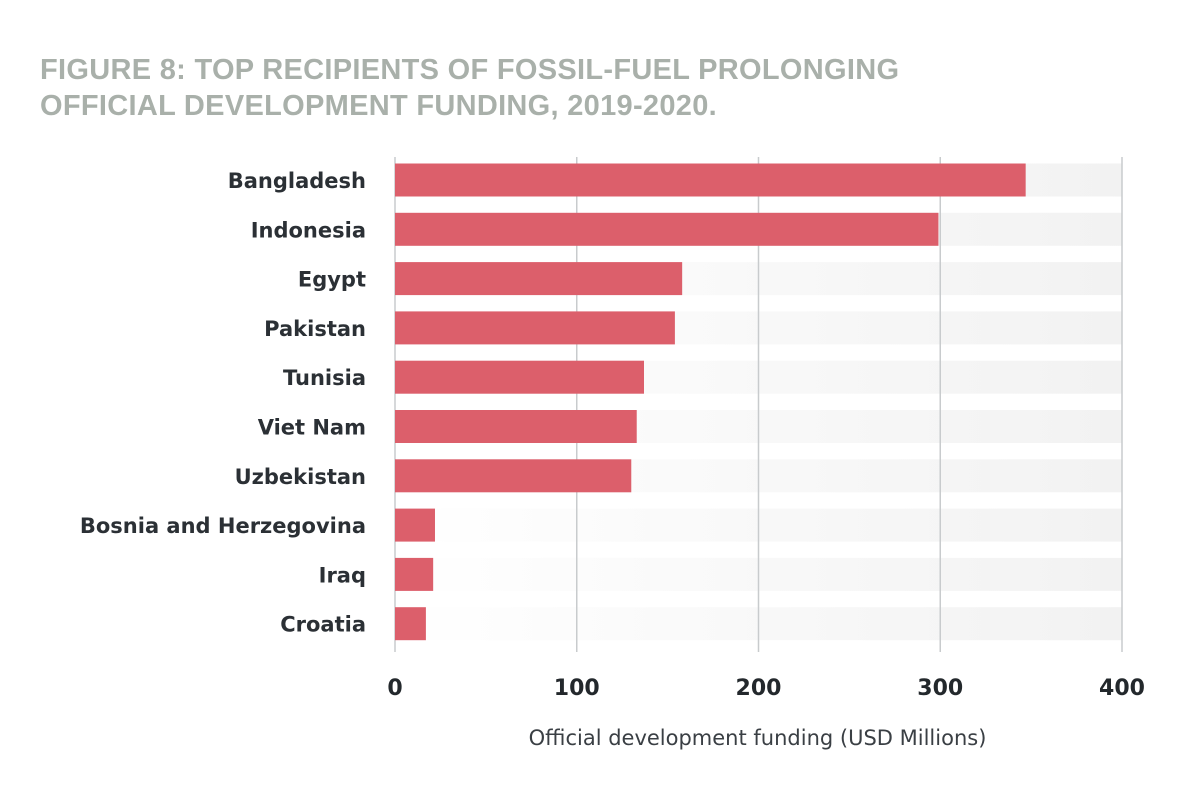  Describe the element at coordinates (577, 688) in the screenshot. I see `x-tick-label: 100` at that location.